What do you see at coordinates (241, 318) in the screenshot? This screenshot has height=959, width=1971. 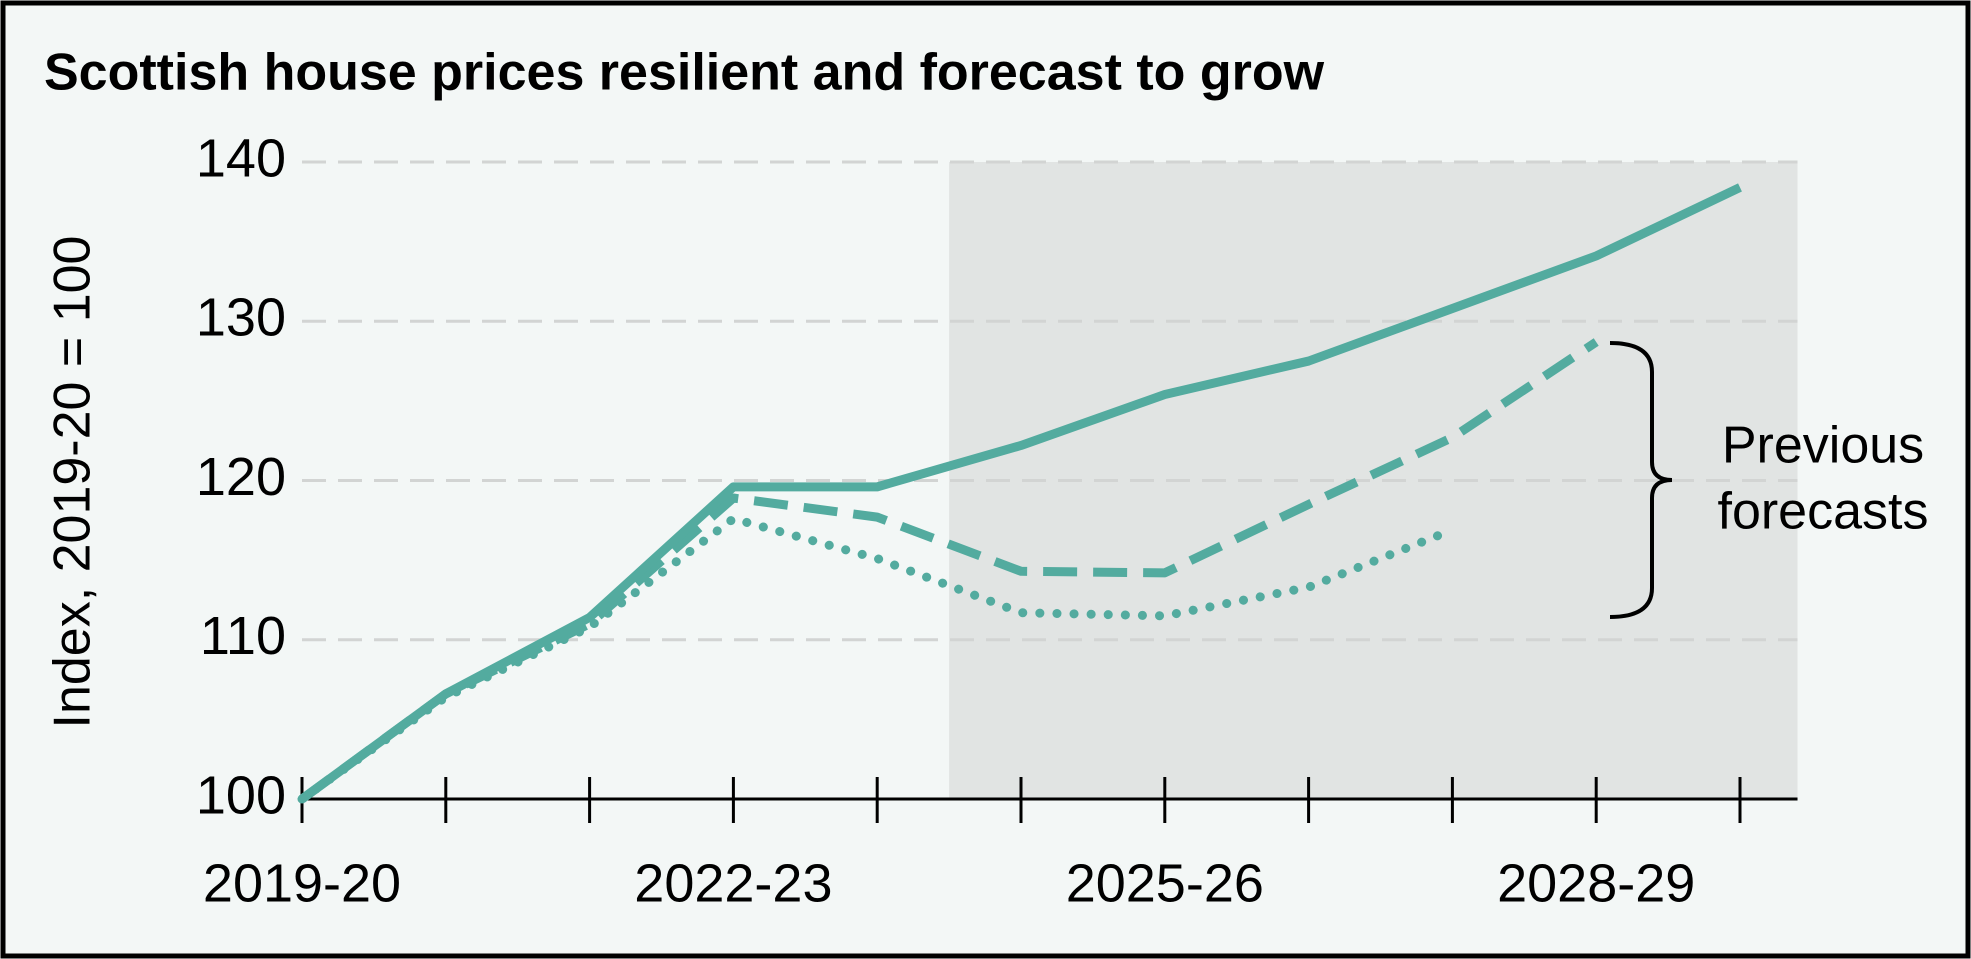 I see `y-tick-label: 130` at bounding box center [241, 318].